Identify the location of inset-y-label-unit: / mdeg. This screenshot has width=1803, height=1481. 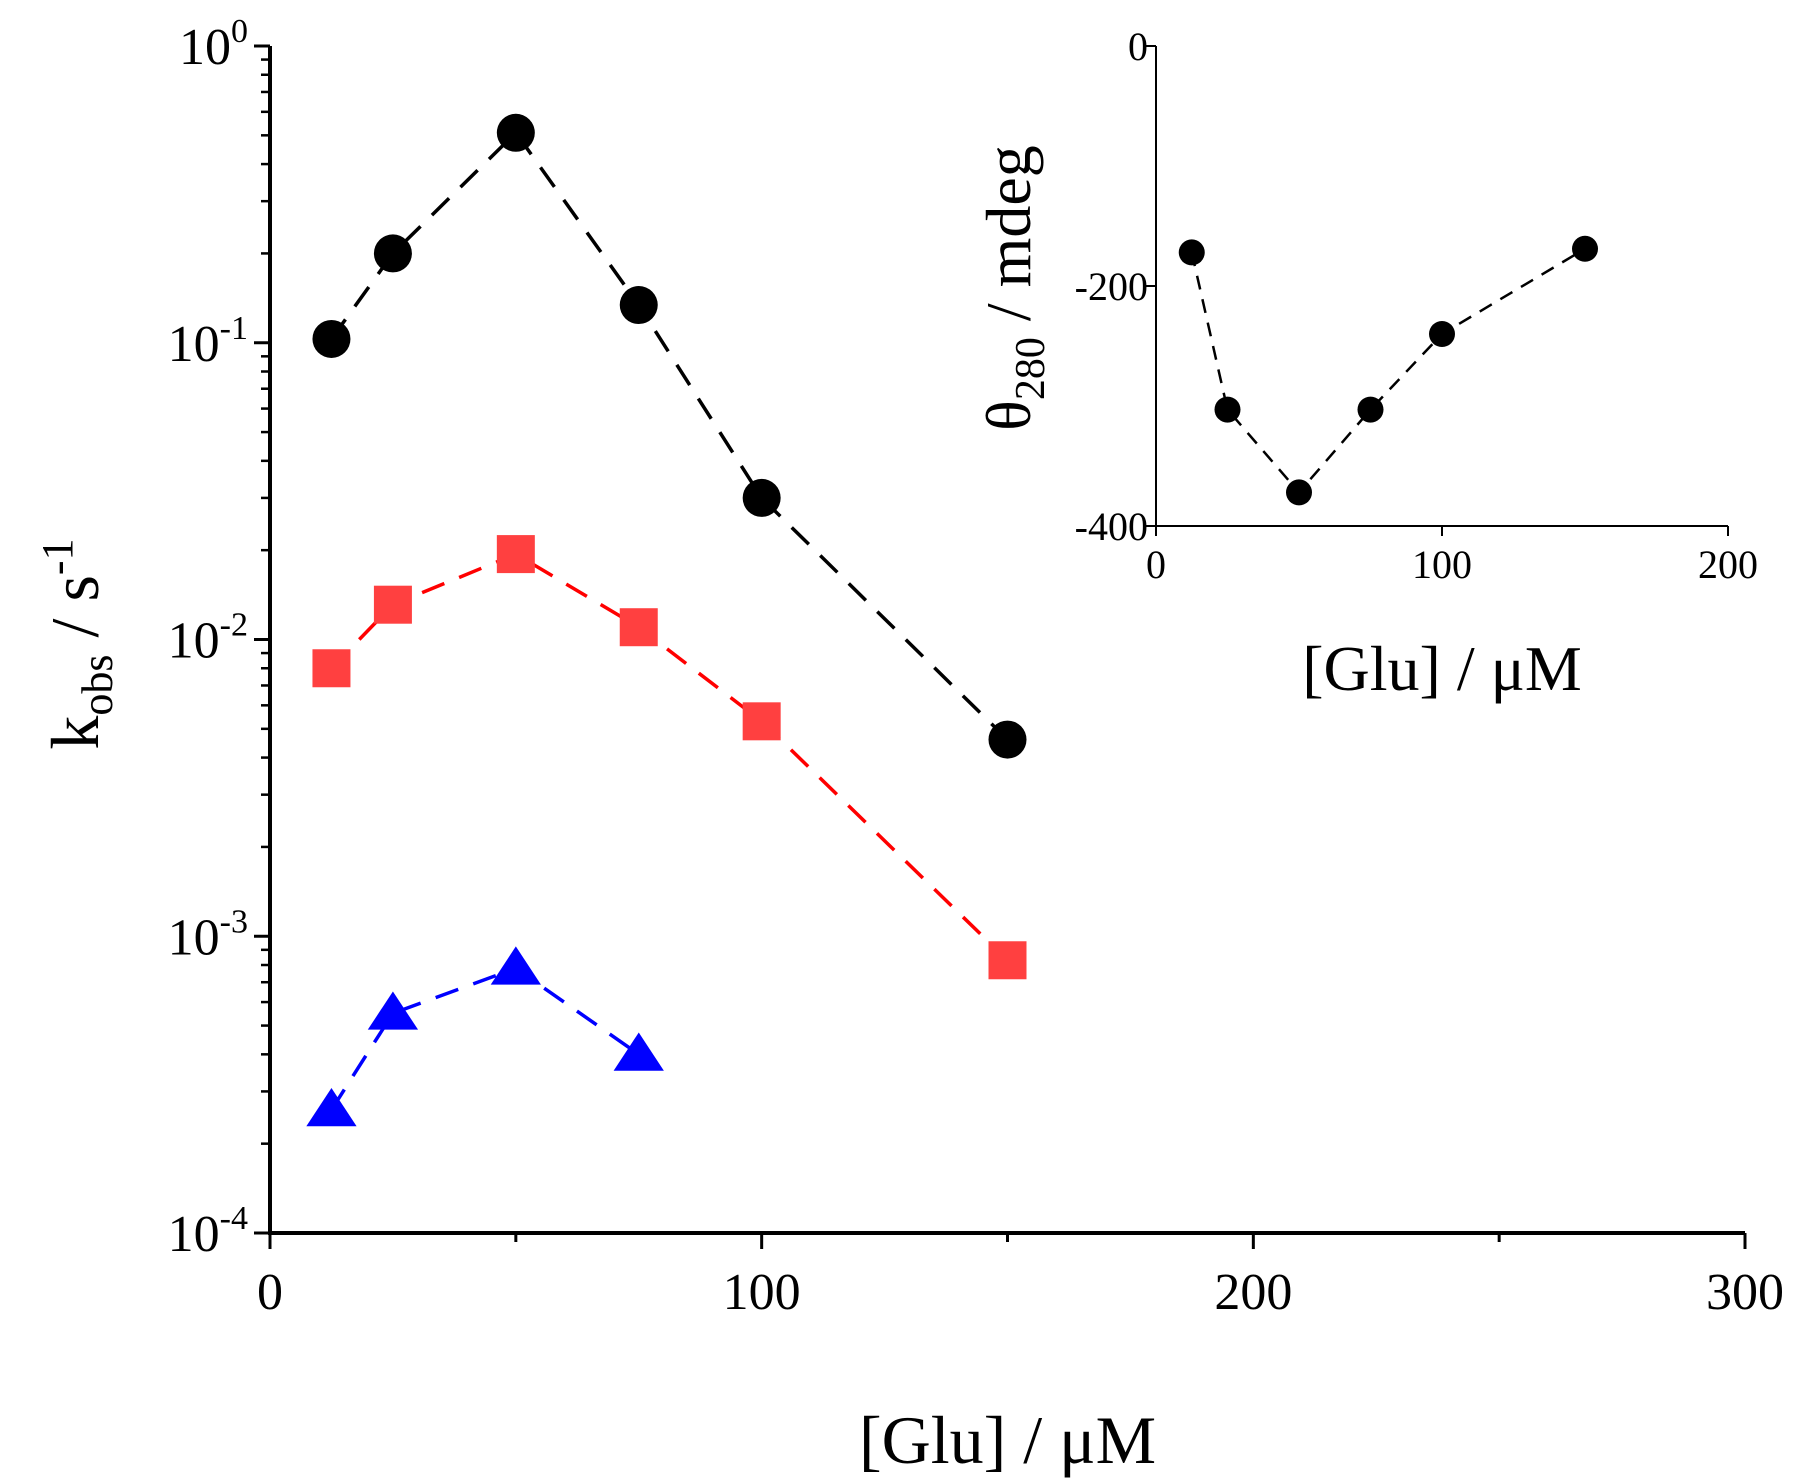
(1008, 241).